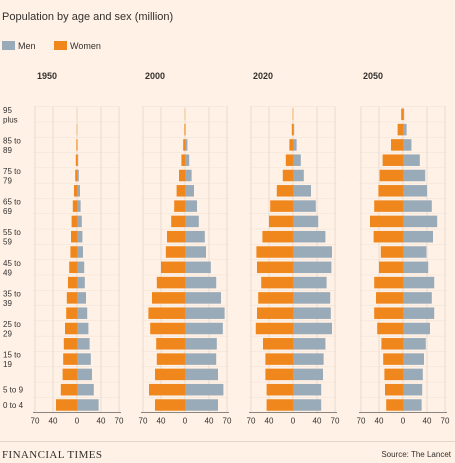 The height and width of the screenshot is (463, 455). Describe the element at coordinates (13, 405) in the screenshot. I see `age-tick-label: 0 to 4` at that location.